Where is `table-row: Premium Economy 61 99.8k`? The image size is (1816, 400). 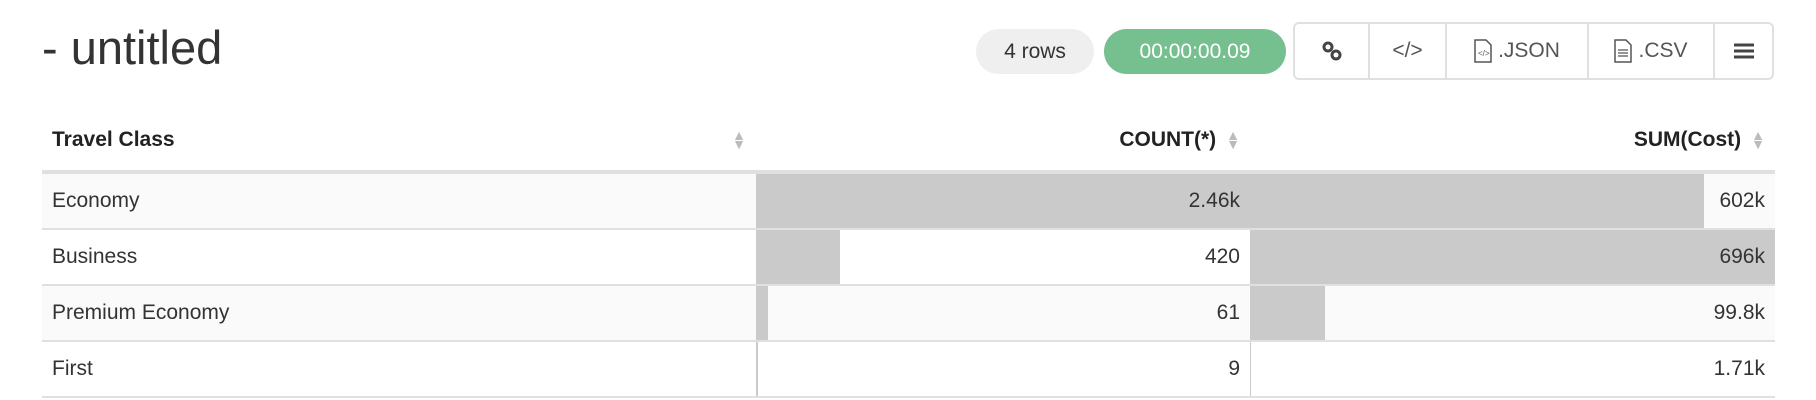 table-row: Premium Economy 61 99.8k is located at coordinates (908, 314).